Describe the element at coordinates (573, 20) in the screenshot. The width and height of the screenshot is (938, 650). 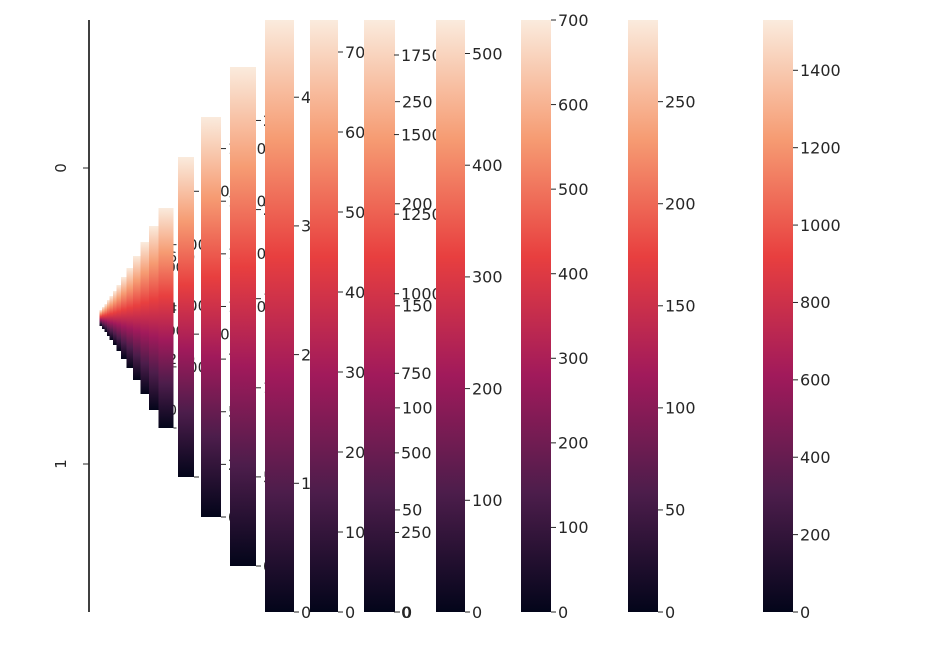
I see `colorbar-tick-label: 700` at that location.